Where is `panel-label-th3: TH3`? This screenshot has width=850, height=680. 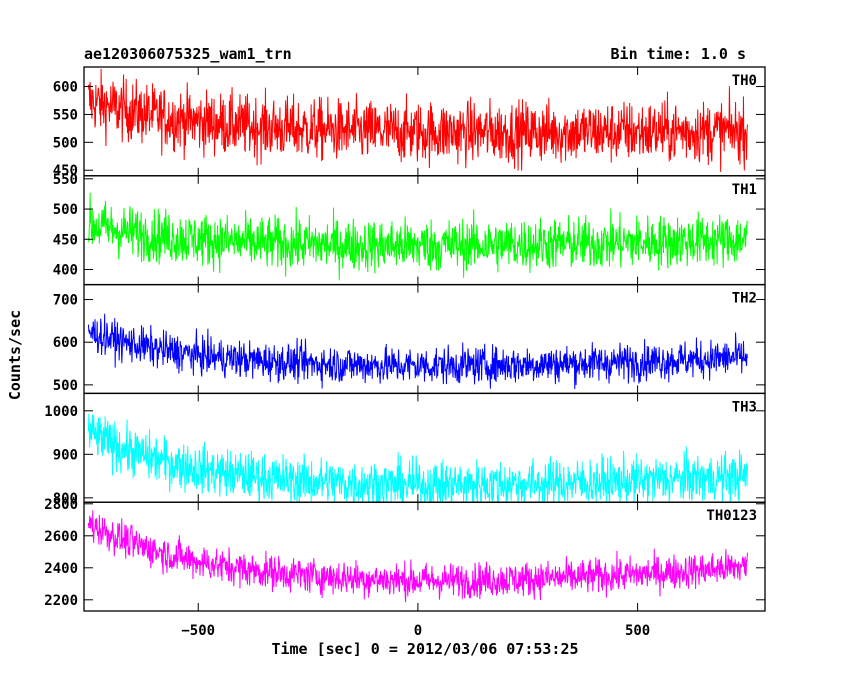 panel-label-th3: TH3 is located at coordinates (744, 407).